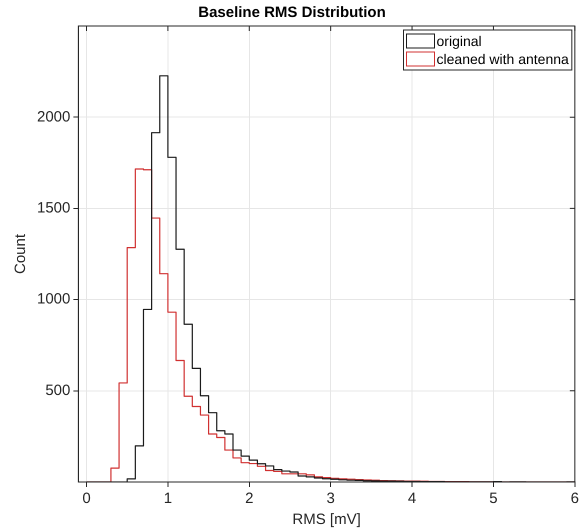 The height and width of the screenshot is (529, 582). I want to click on x-tick-label: 2, so click(249, 499).